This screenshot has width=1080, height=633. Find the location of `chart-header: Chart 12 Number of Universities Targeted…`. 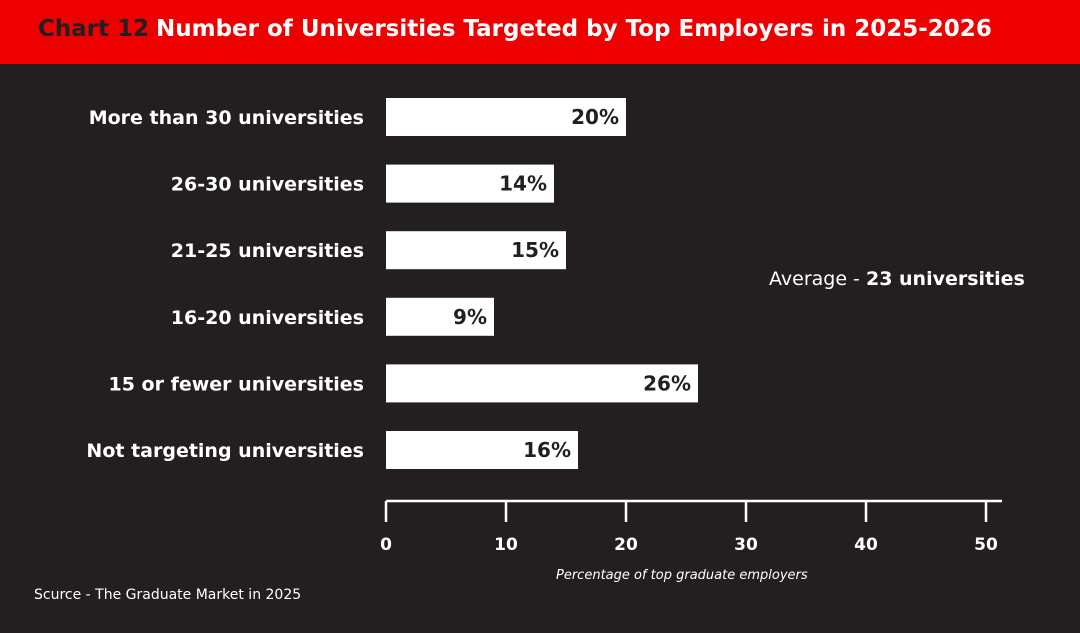

chart-header: Chart 12 Number of Universities Targeted… is located at coordinates (540, 32).